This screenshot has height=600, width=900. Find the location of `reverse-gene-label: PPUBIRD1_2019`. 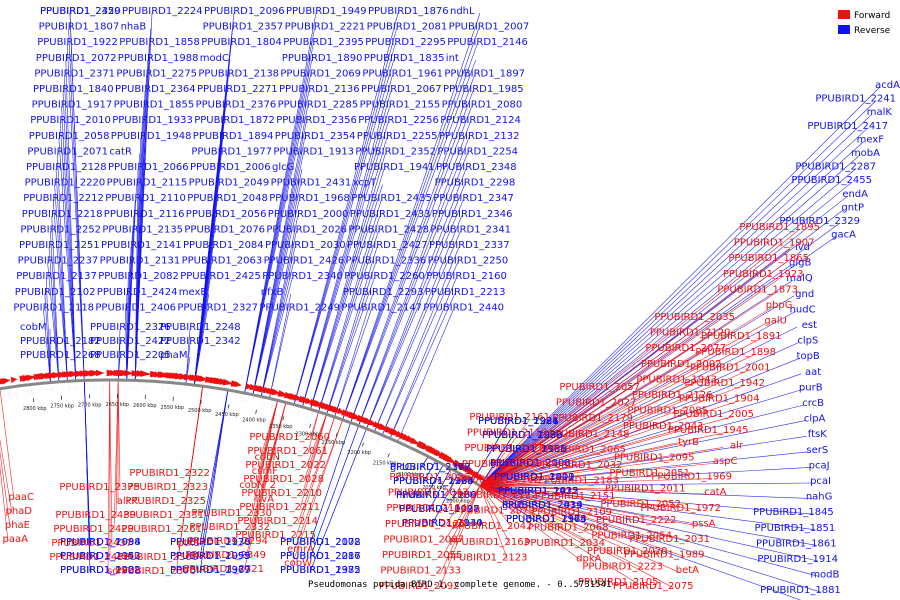

reverse-gene-label: PPUBIRD1_2019 is located at coordinates (542, 505).